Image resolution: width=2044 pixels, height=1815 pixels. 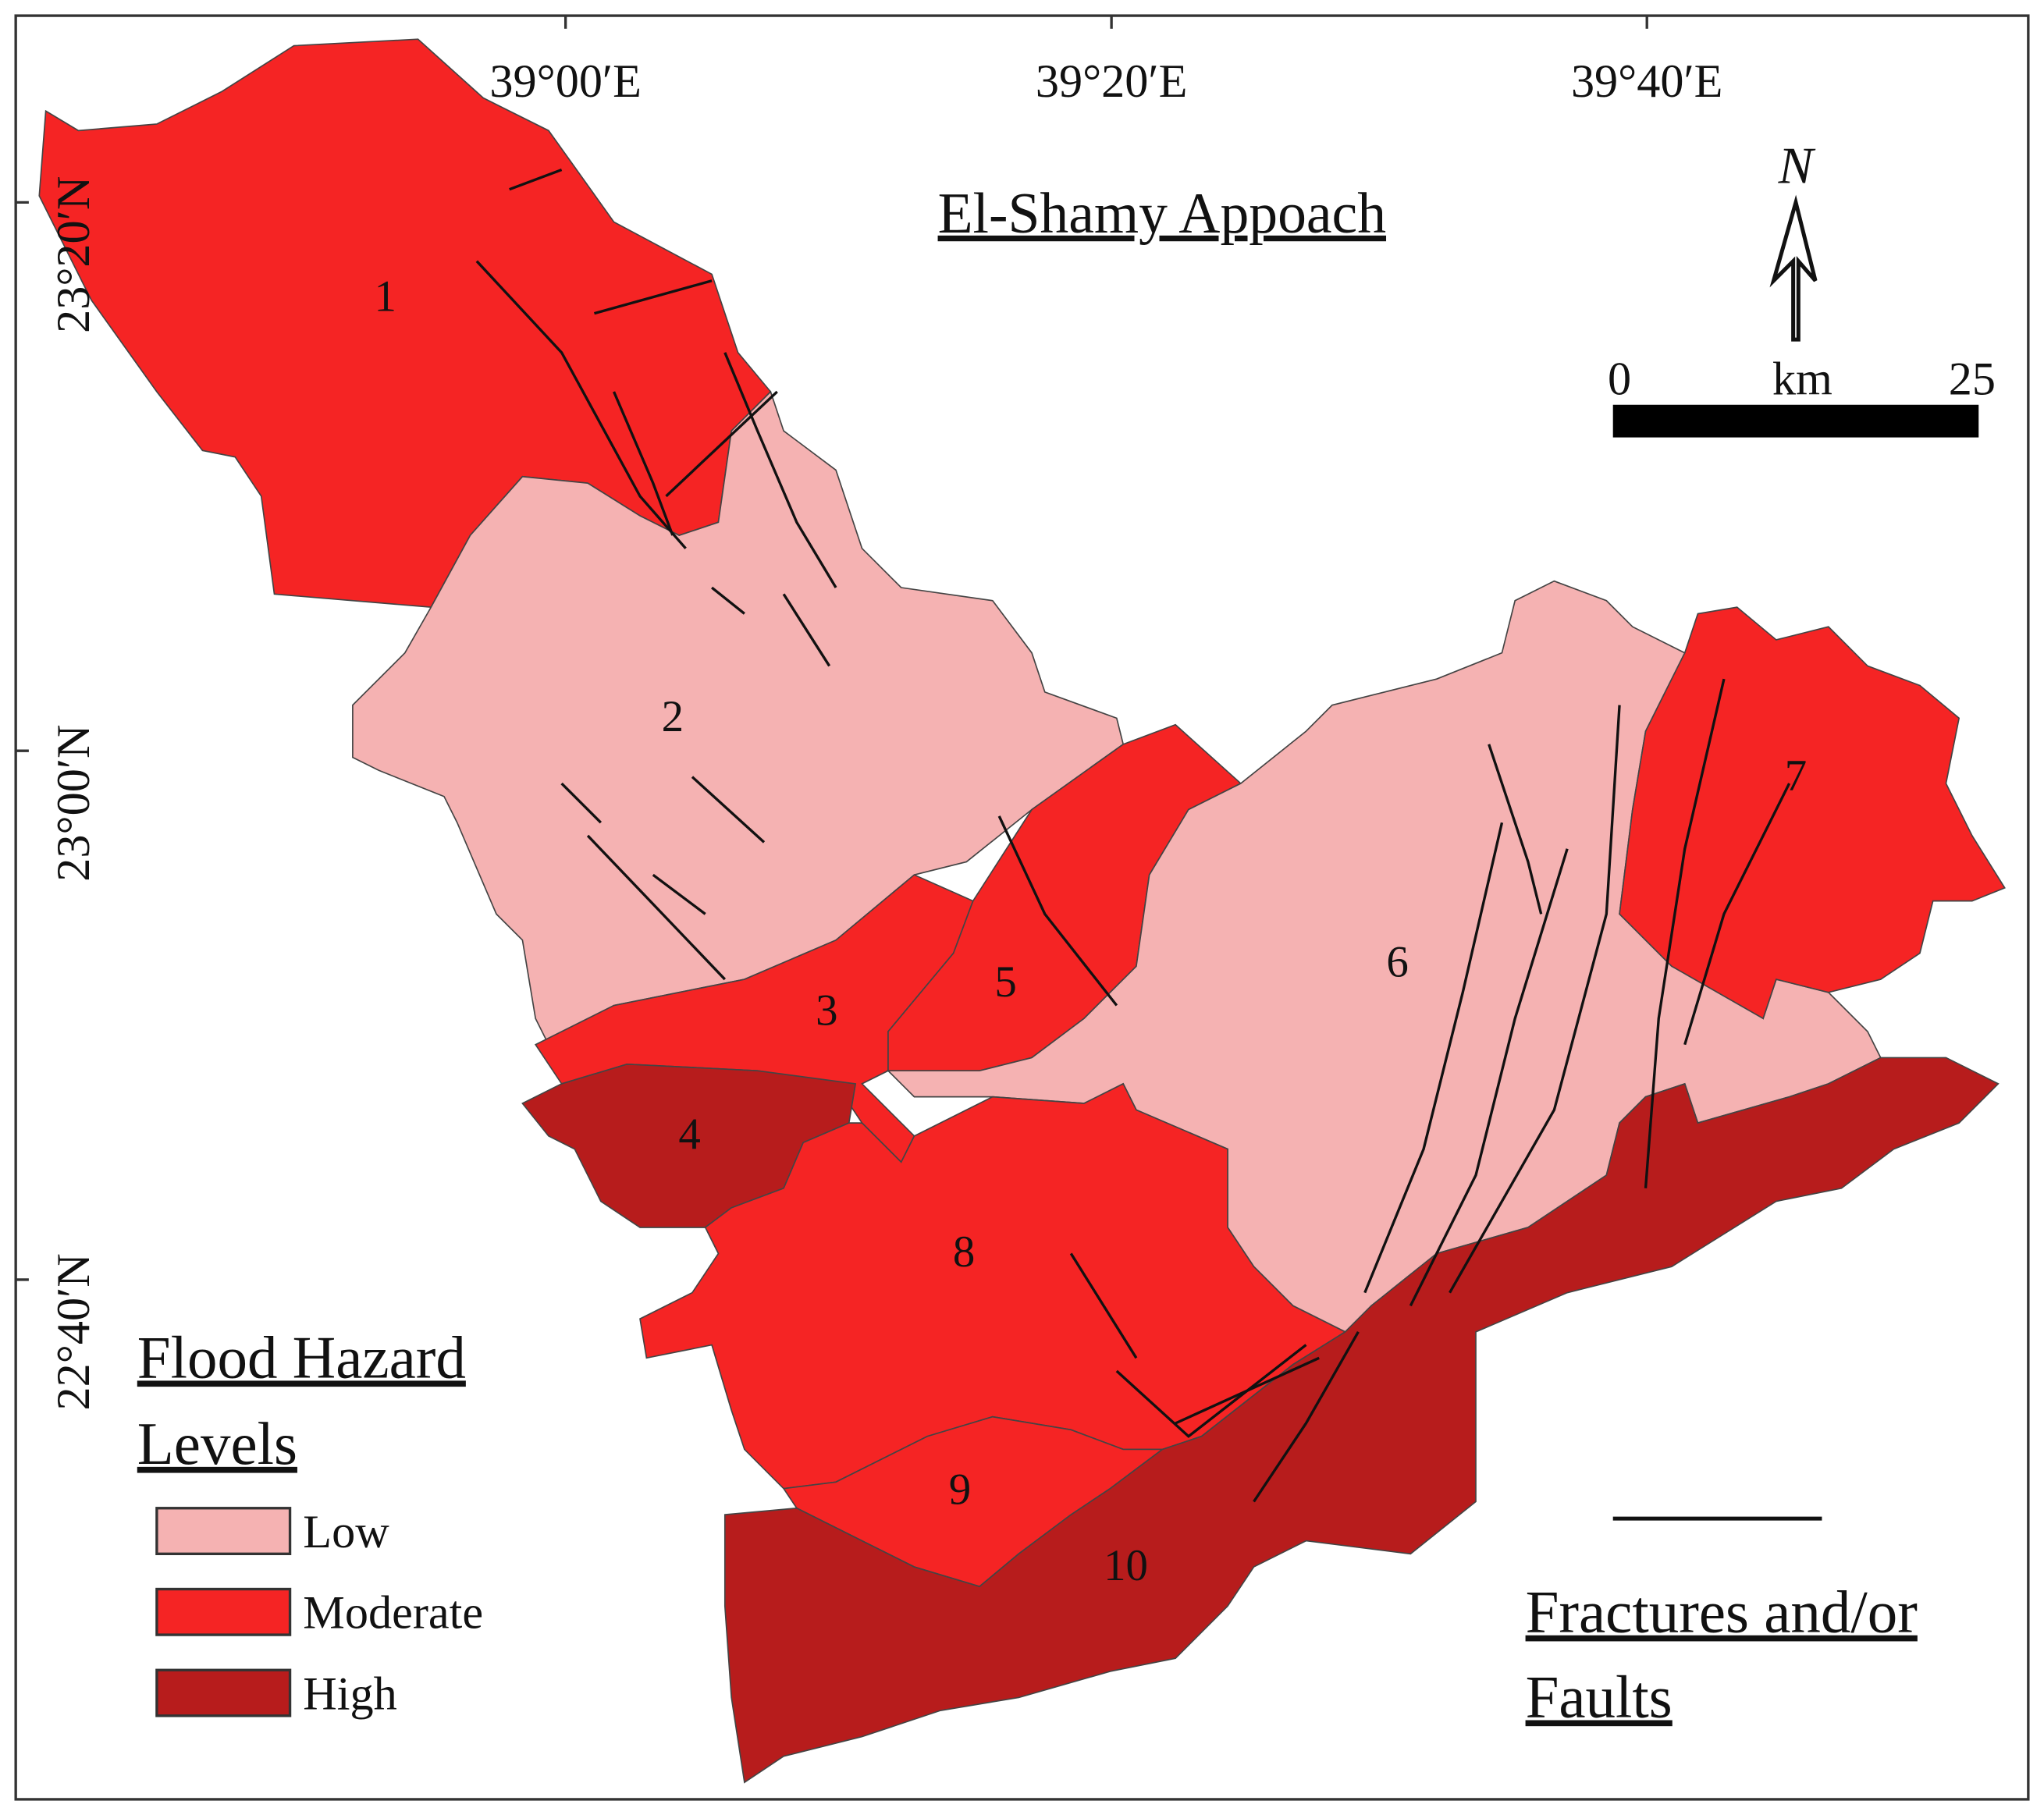 What do you see at coordinates (385, 296) in the screenshot?
I see `basin-label: 1` at bounding box center [385, 296].